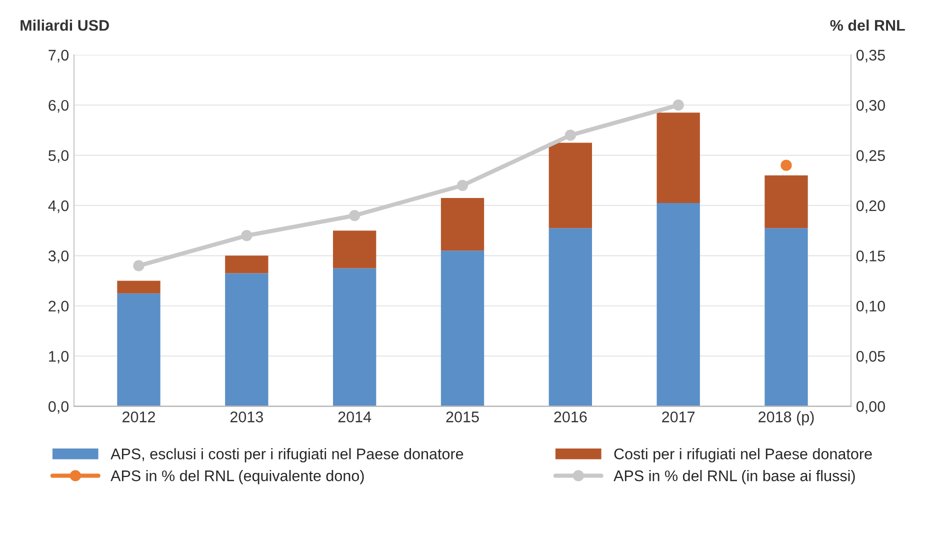 This screenshot has height=549, width=925. What do you see at coordinates (870, 156) in the screenshot?
I see `y2-tick-label: 0,25` at bounding box center [870, 156].